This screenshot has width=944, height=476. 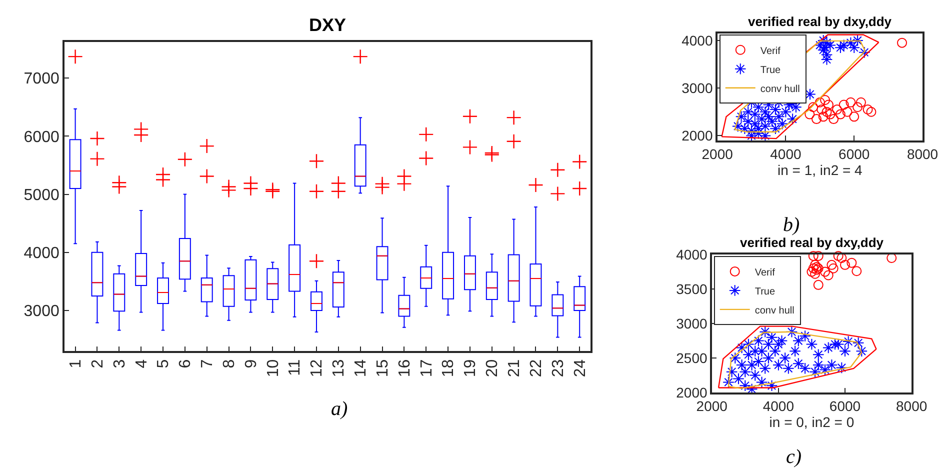 I want to click on y-tick-label: 7000, so click(x=42, y=79).